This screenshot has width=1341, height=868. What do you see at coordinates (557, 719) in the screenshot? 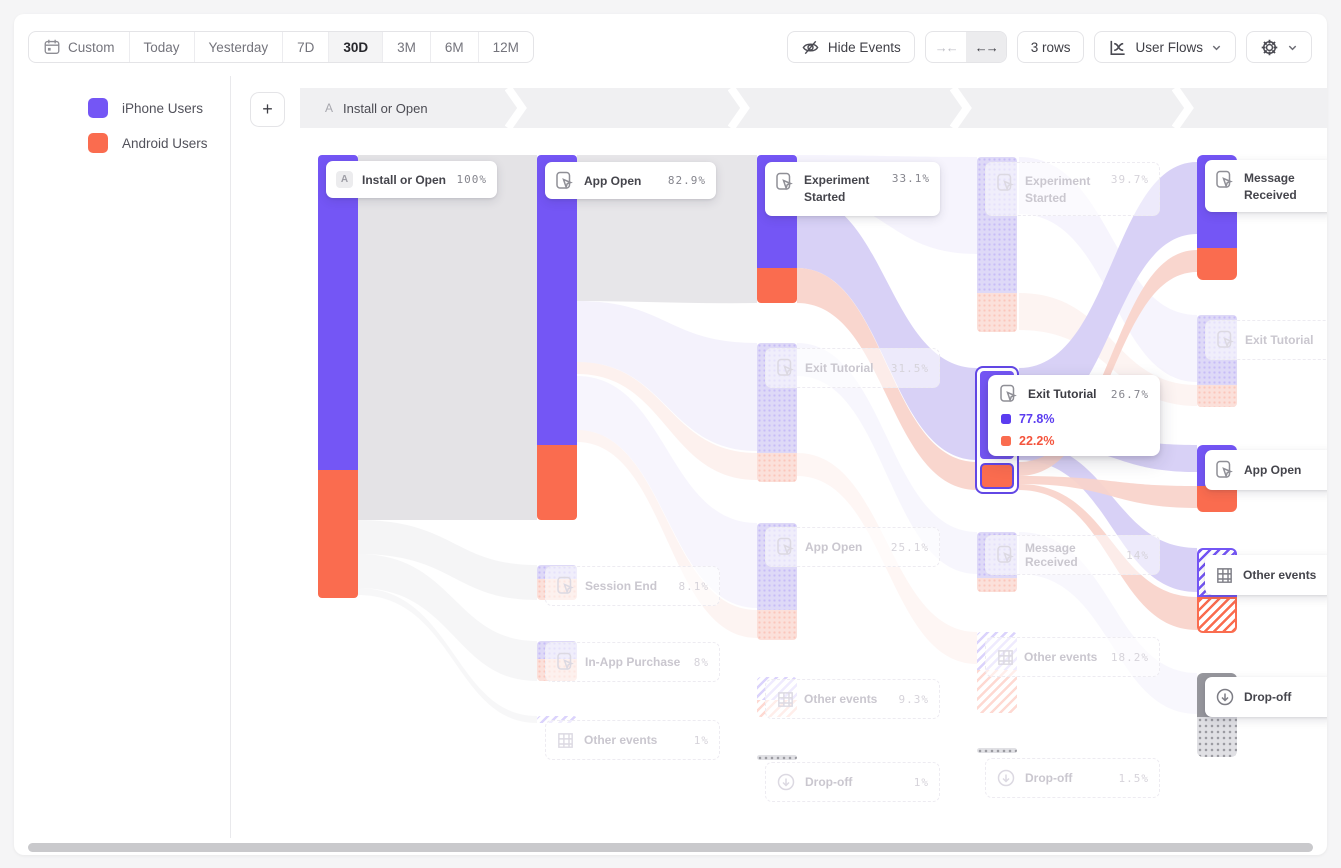
I see `node-bar-other-events` at bounding box center [557, 719].